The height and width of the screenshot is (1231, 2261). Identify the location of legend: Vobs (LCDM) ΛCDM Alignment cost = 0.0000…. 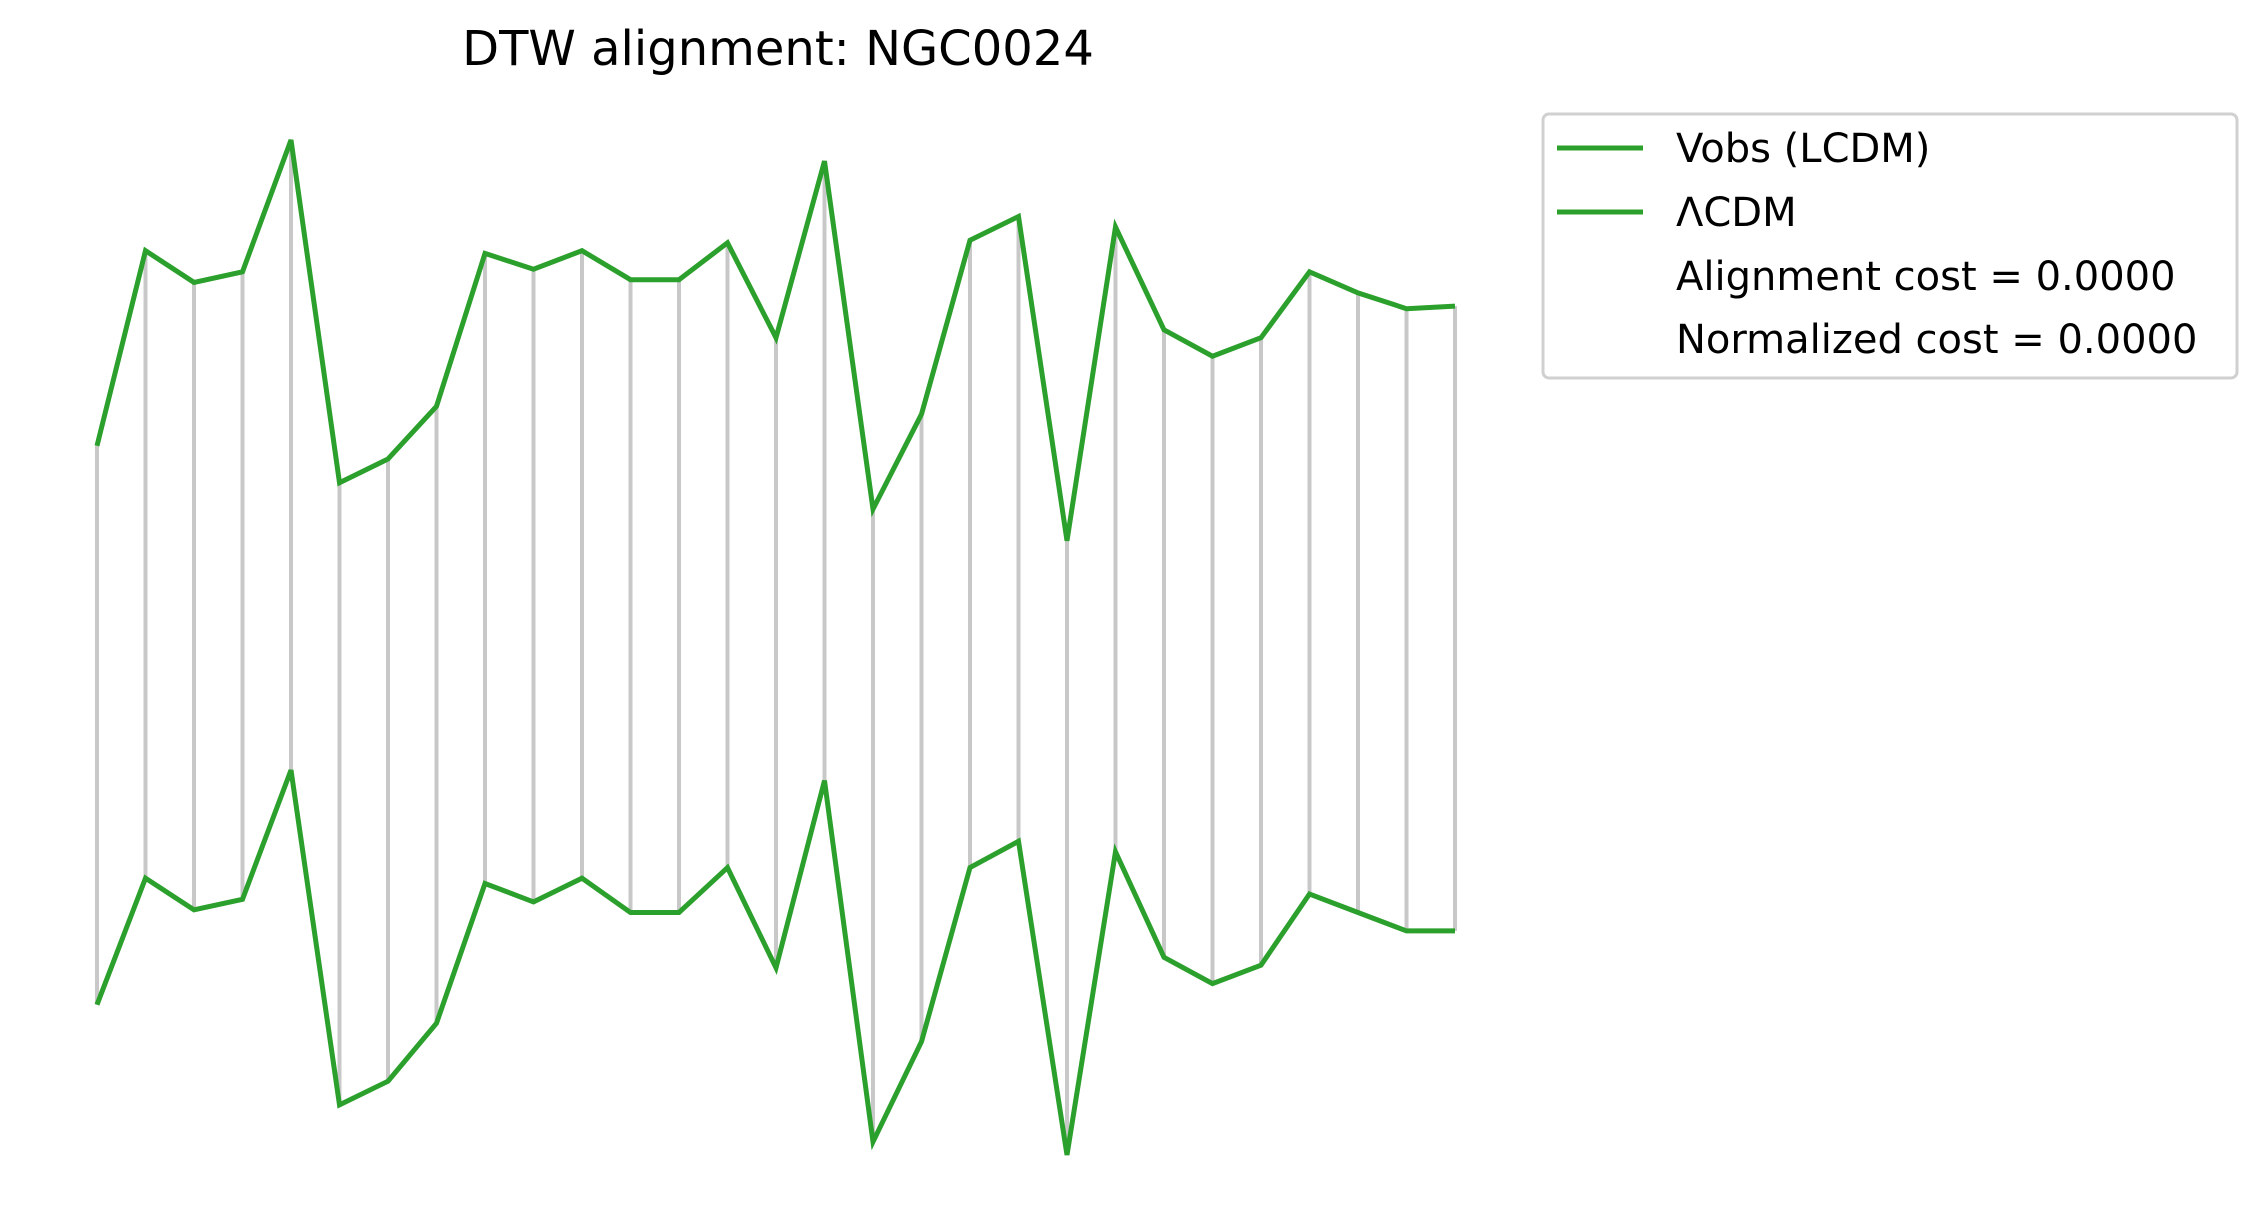
(1890, 246).